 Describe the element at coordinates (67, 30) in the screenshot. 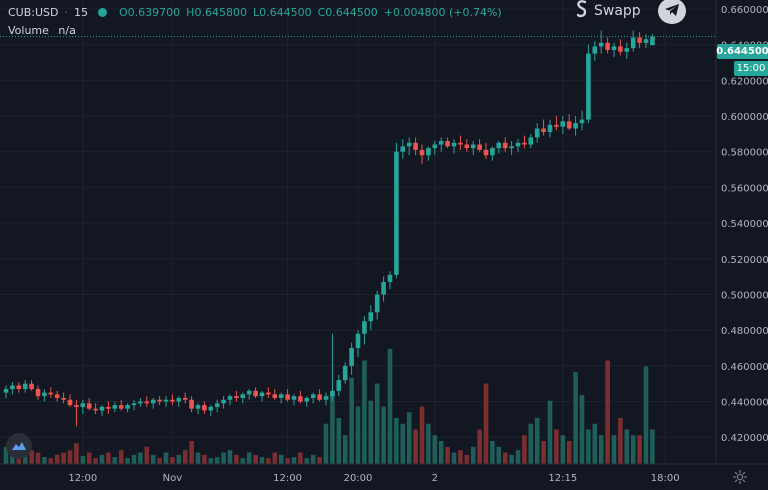

I see `volume-value: n/a` at that location.